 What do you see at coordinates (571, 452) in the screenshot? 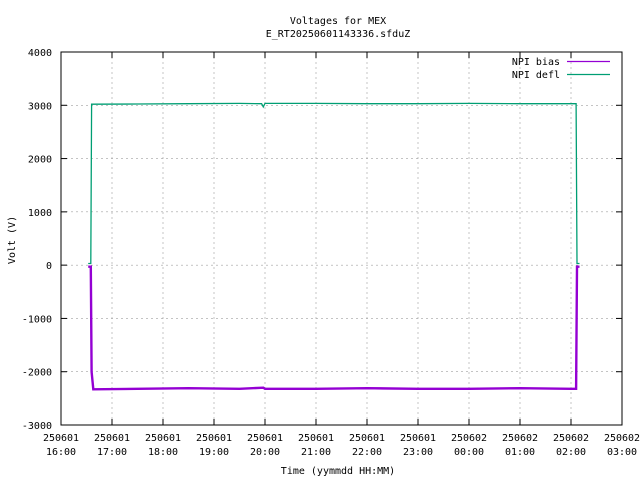
I see `x-tick-time: 02:00` at bounding box center [571, 452].